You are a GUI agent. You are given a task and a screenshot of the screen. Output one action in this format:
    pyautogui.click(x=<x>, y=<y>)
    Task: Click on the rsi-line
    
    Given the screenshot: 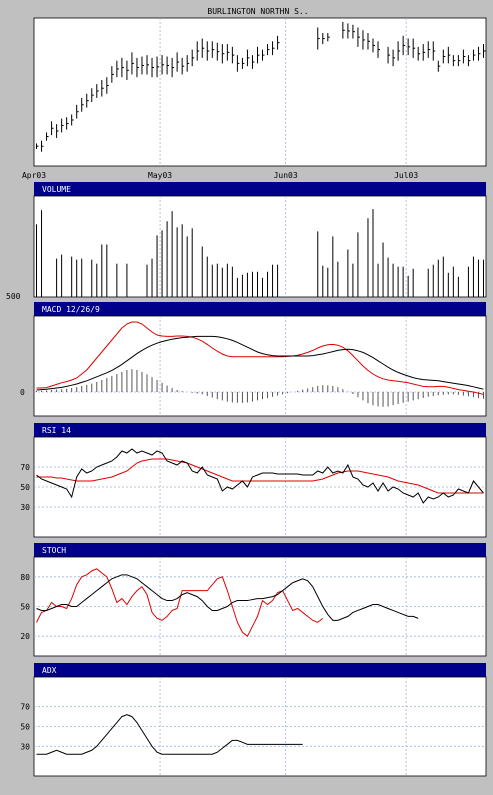 What is the action you would take?
    pyautogui.click(x=260, y=476)
    